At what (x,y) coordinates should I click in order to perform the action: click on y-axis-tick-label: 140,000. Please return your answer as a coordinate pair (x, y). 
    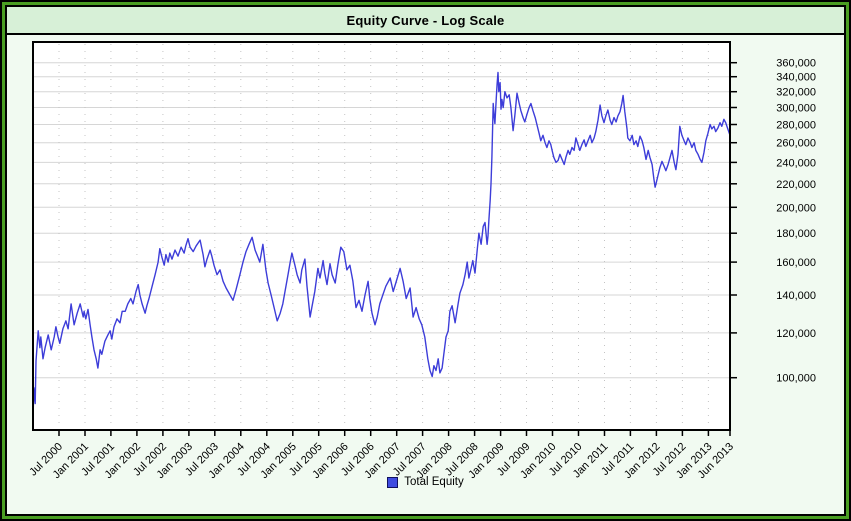
    Looking at the image, I should click on (796, 296).